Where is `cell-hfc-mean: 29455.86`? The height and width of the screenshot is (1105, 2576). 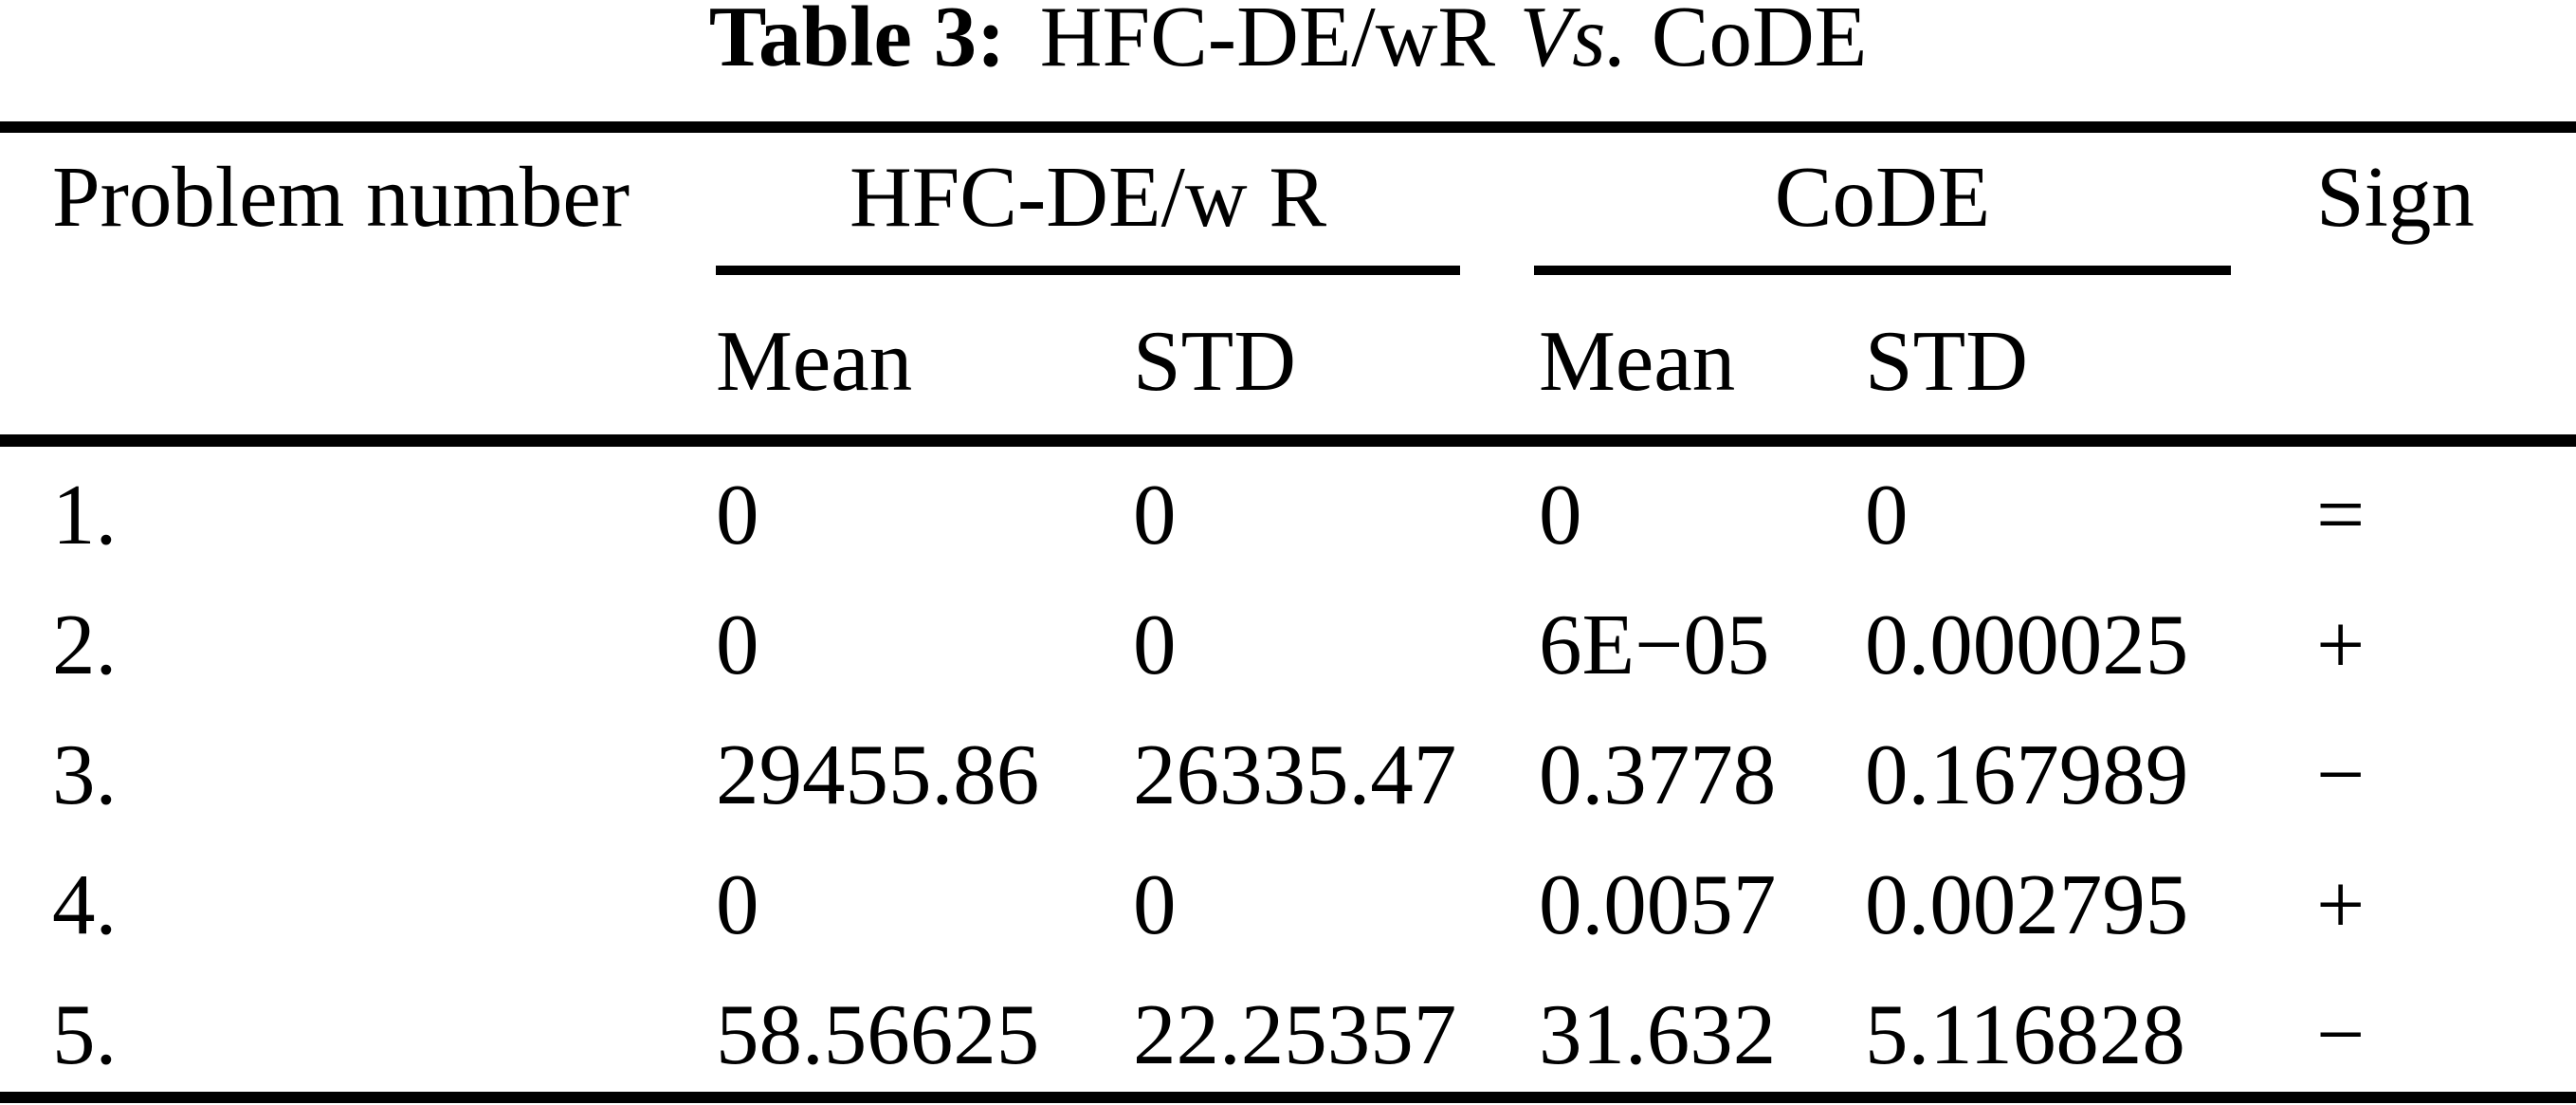
cell-hfc-mean: 29455.86 is located at coordinates (878, 774).